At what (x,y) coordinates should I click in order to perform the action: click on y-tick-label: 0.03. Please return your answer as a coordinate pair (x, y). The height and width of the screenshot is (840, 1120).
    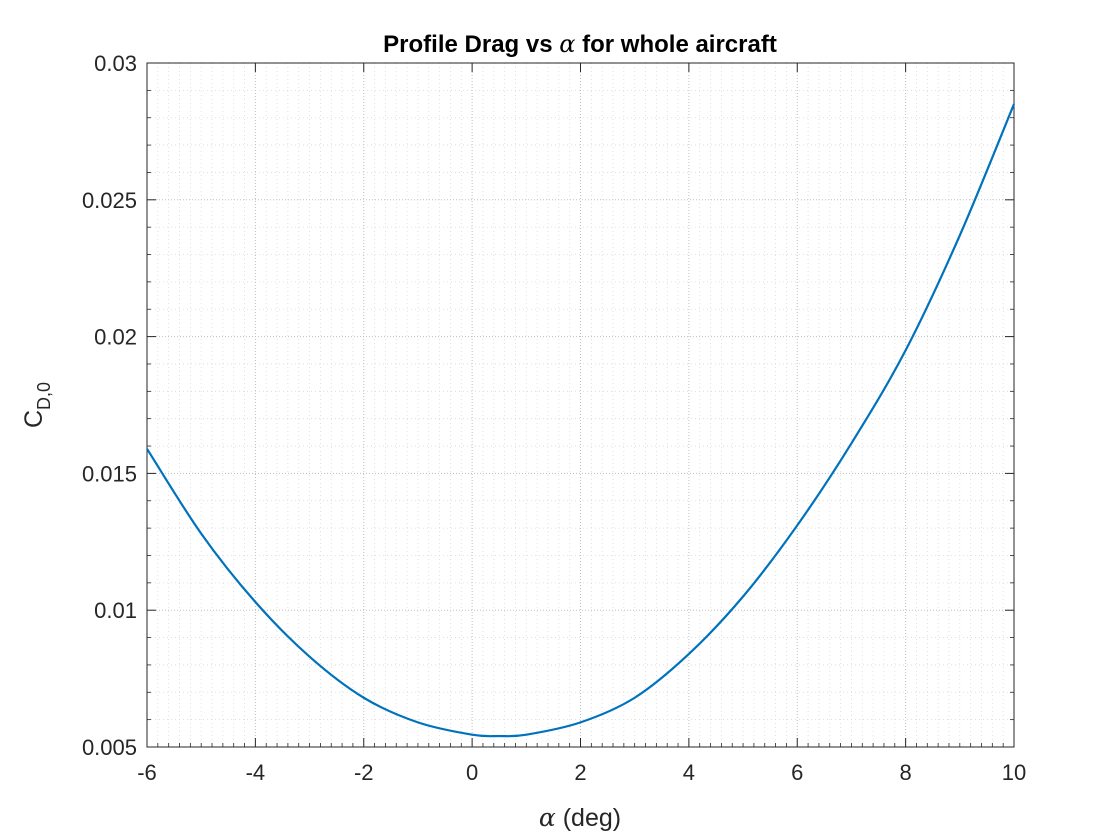
    Looking at the image, I should click on (115, 63).